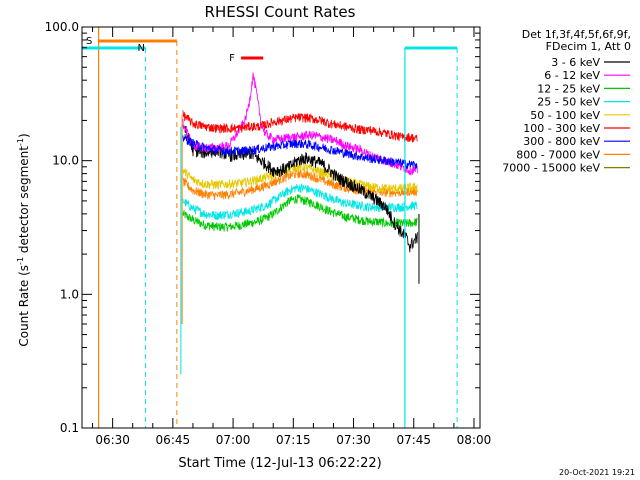 The image size is (640, 480). I want to click on series-line-50-100-kev, so click(300, 177).